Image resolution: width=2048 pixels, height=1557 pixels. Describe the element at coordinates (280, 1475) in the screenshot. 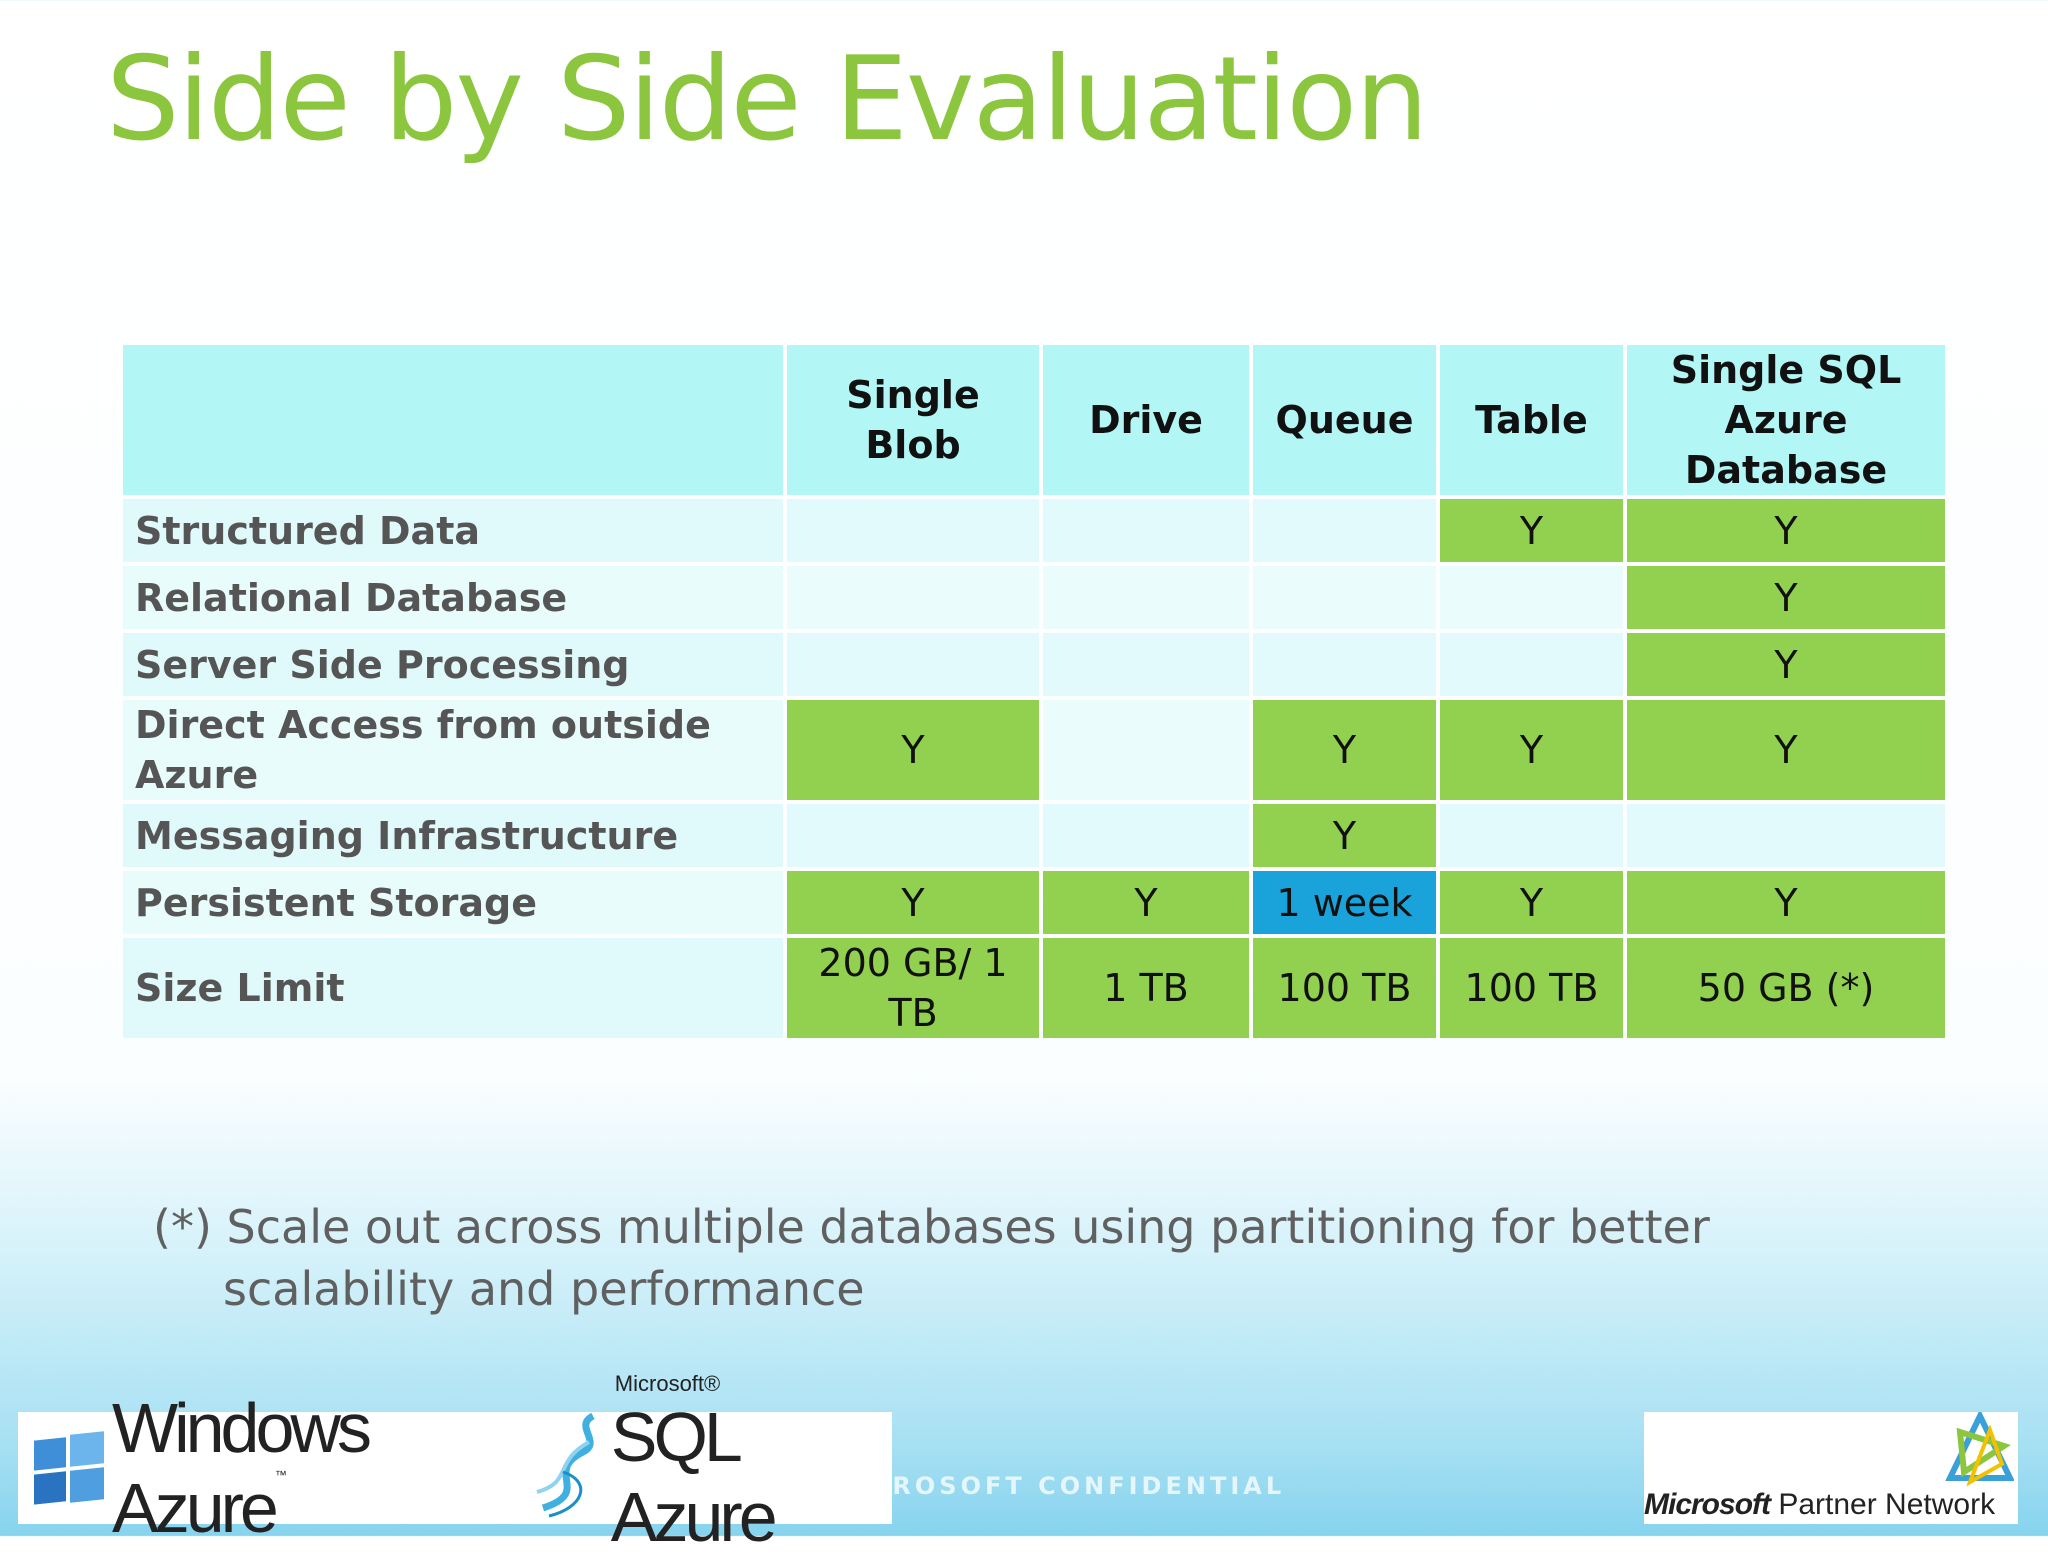

I see `trademark-mark: ™` at that location.